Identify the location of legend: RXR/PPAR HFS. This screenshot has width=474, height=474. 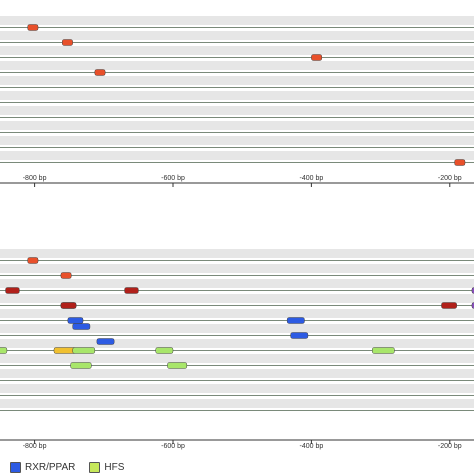
(67, 467).